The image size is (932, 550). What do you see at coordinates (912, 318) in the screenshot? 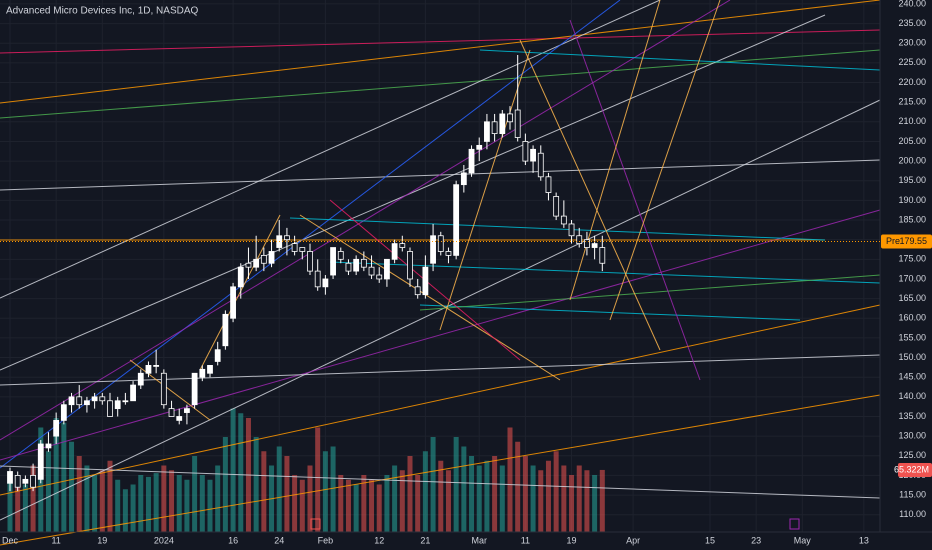
I see `y-tick-label: 160.00` at bounding box center [912, 318].